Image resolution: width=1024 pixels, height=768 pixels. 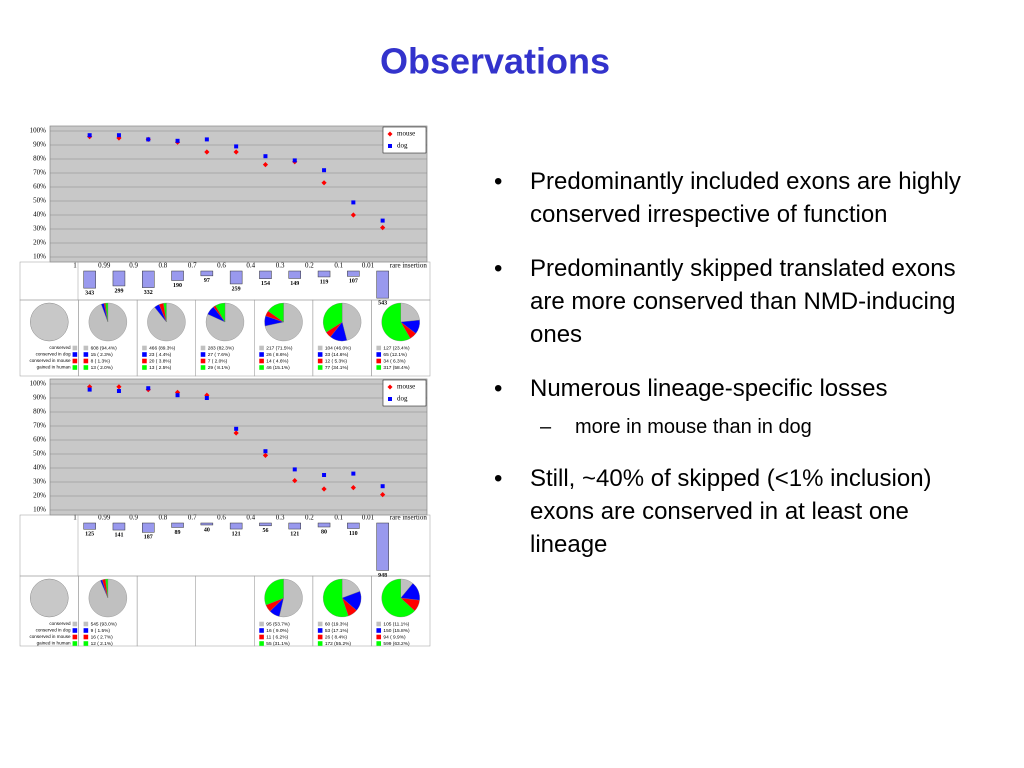 I want to click on count-label: 543, so click(x=382, y=304).